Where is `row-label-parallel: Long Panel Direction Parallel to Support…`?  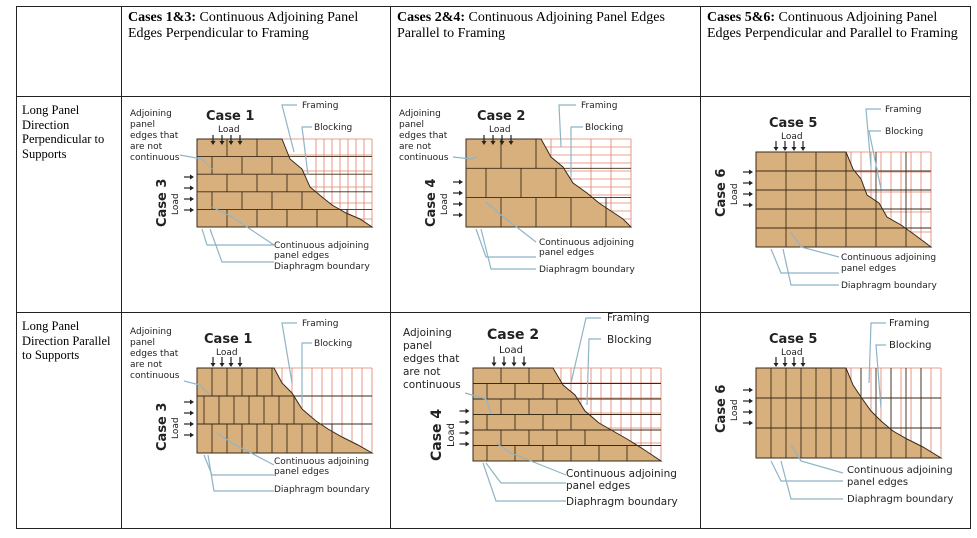 row-label-parallel: Long Panel Direction Parallel to Support… is located at coordinates (69, 420).